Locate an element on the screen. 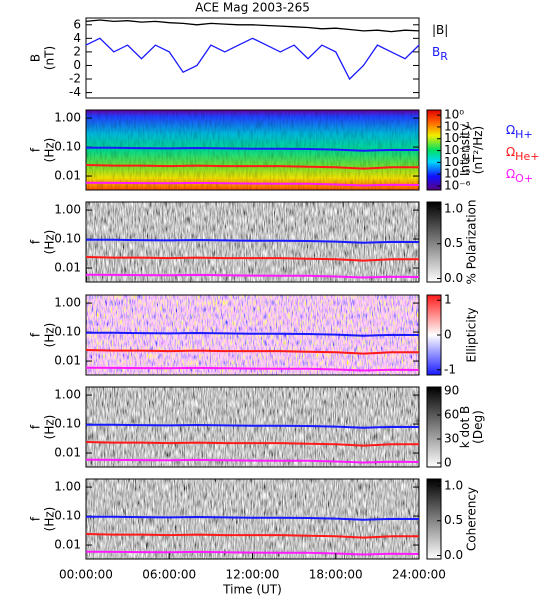 The height and width of the screenshot is (600, 550). x-axis-label: Time (UT) is located at coordinates (252, 590).